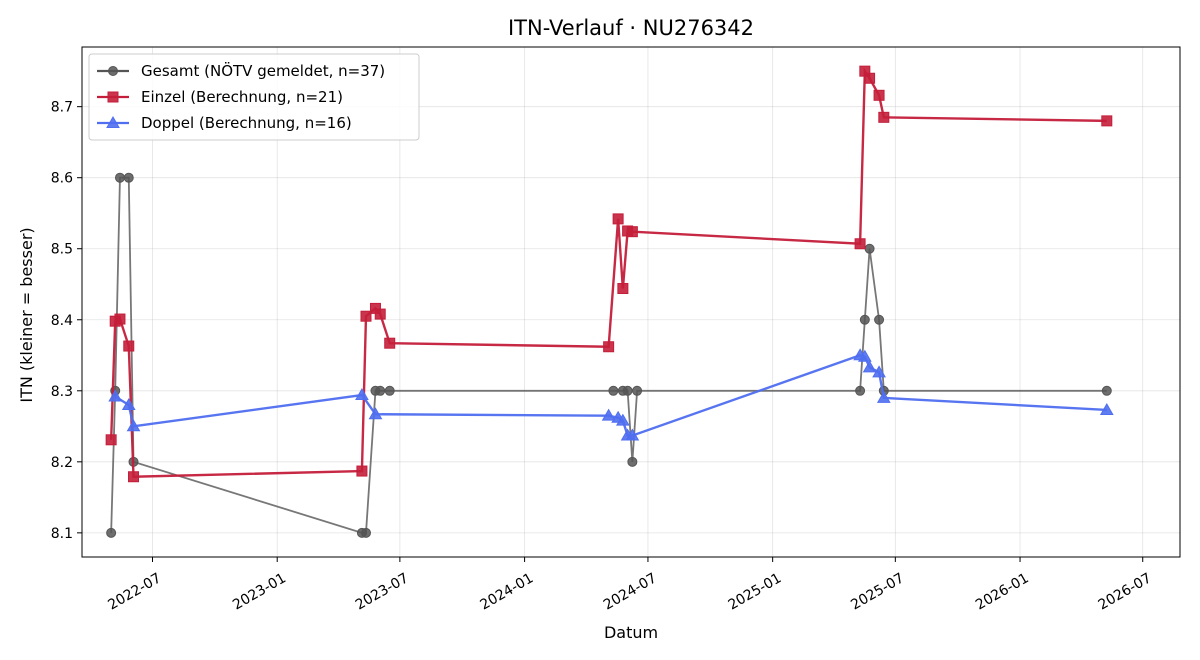 This screenshot has width=1200, height=660. I want to click on legend-box, so click(254, 97).